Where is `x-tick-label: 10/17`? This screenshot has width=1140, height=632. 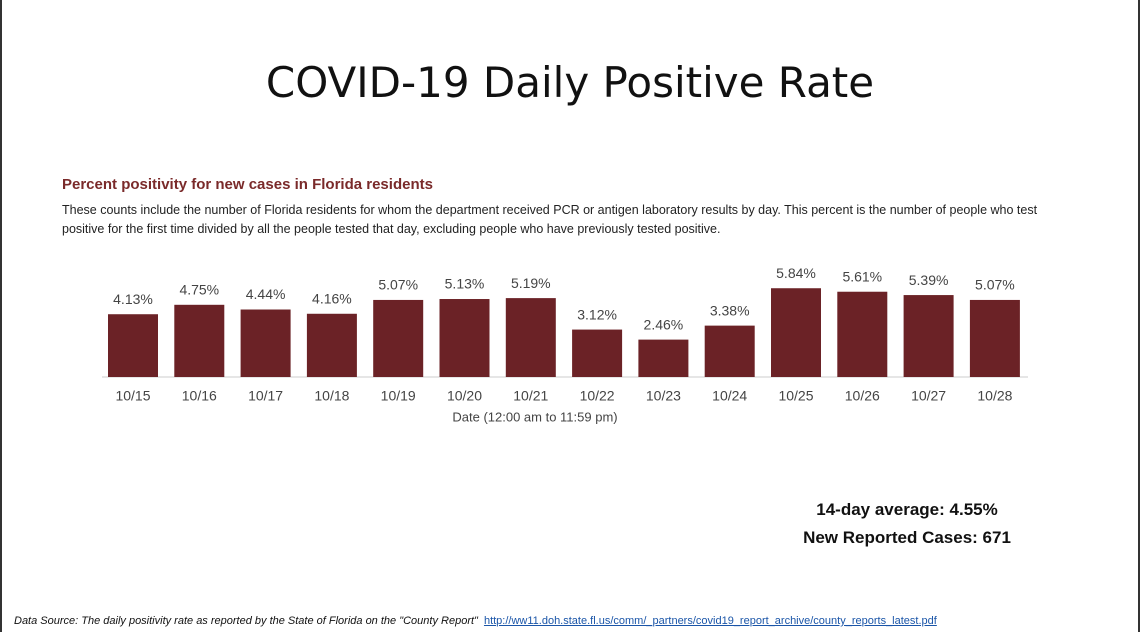 x-tick-label: 10/17 is located at coordinates (265, 396).